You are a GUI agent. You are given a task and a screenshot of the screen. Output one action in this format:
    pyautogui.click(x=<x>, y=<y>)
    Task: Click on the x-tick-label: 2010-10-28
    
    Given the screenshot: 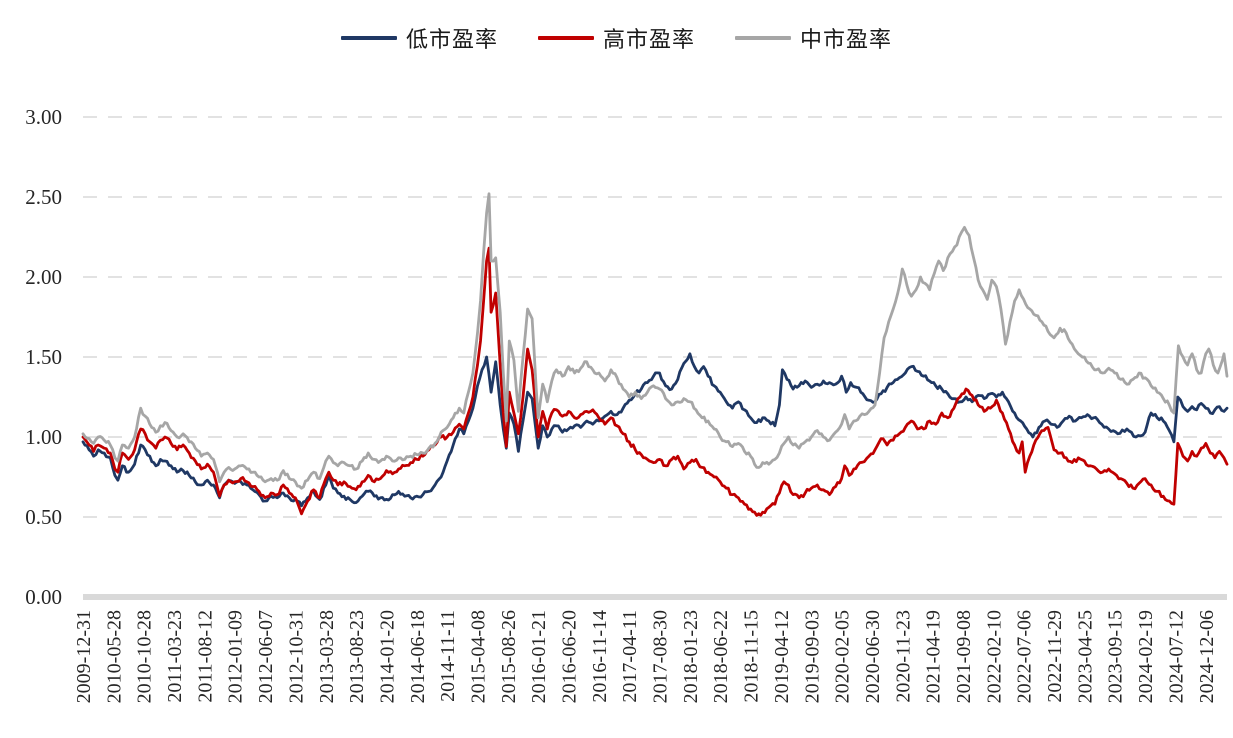 What is the action you would take?
    pyautogui.click(x=145, y=656)
    